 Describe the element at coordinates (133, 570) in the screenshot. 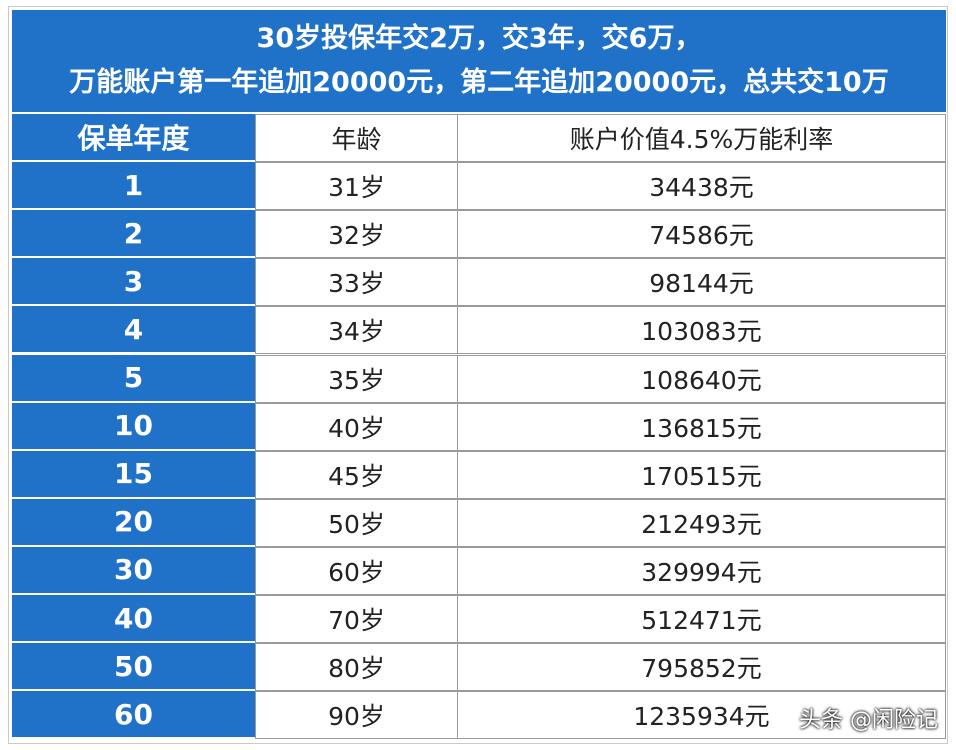

I see `row-header-cell: 30` at that location.